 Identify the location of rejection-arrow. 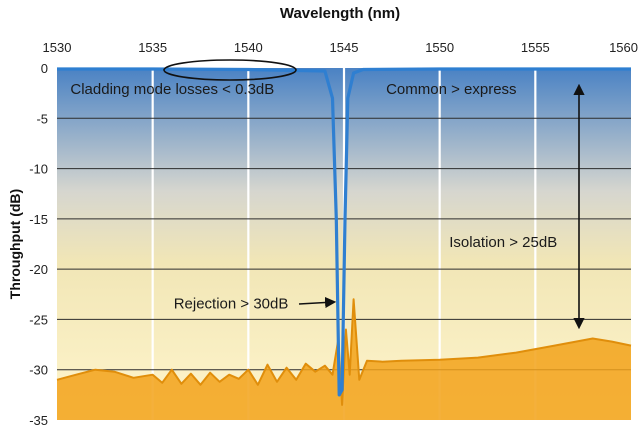
(317, 302).